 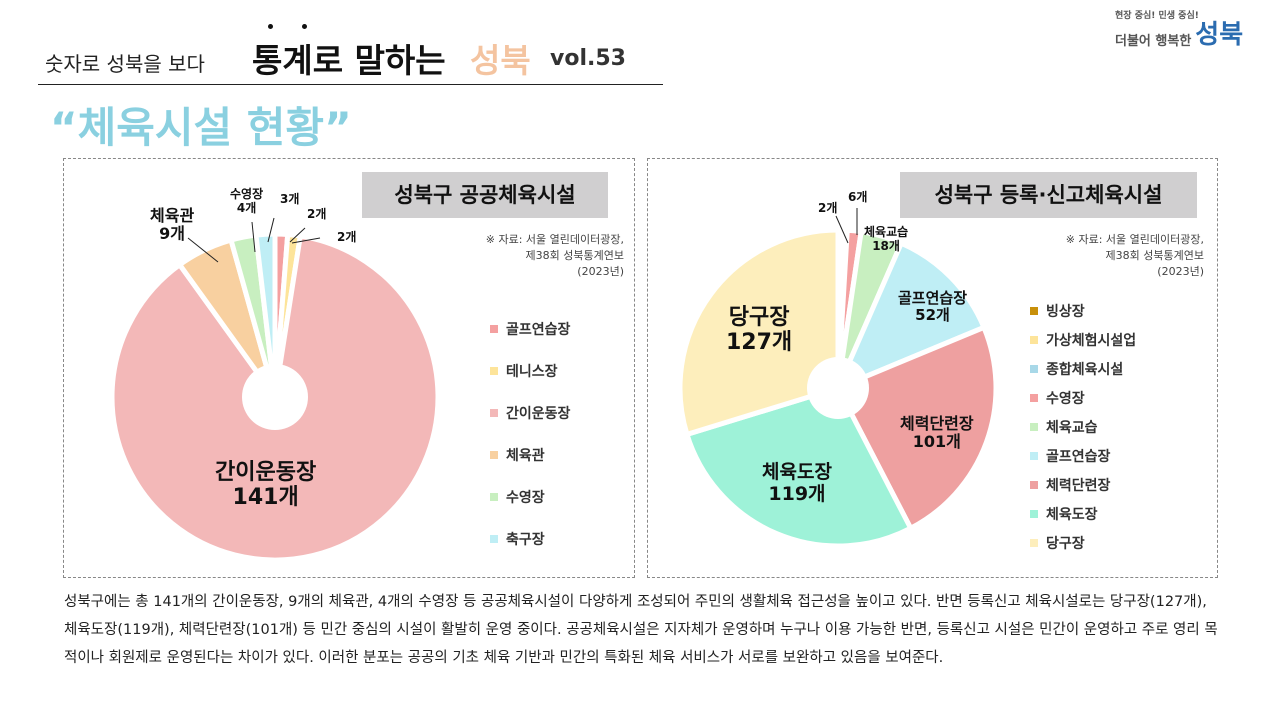 I want to click on label-golf: 2개, so click(x=317, y=214).